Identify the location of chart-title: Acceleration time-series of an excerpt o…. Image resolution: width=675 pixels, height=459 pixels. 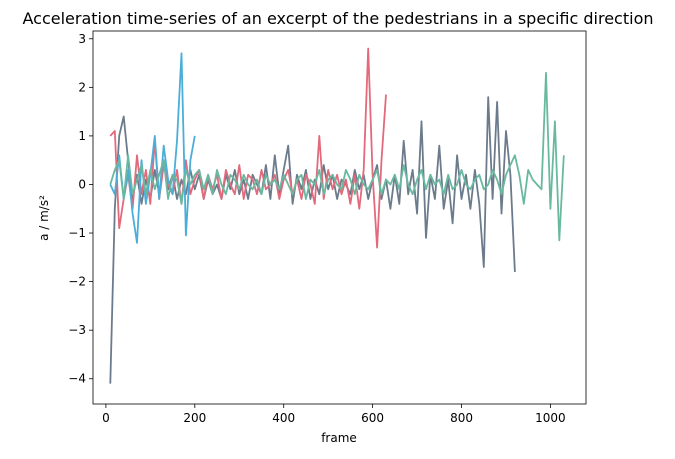
(338, 18).